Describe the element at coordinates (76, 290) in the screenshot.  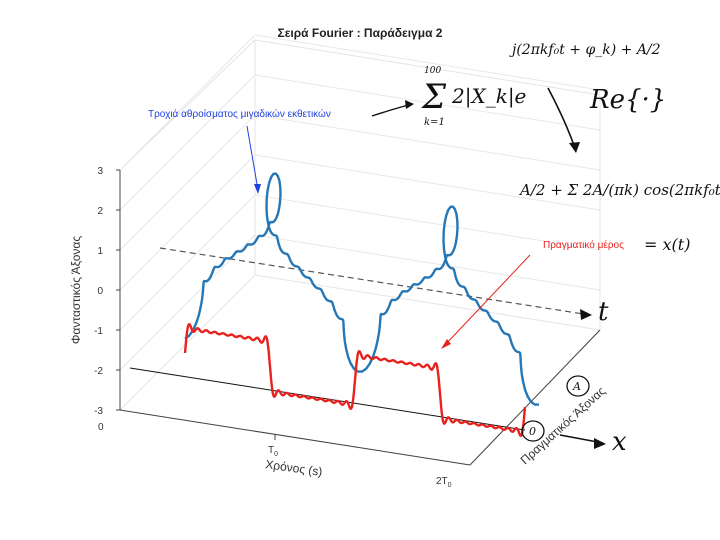
I see `y-axis-label: Φανταστικός Άξονας` at that location.